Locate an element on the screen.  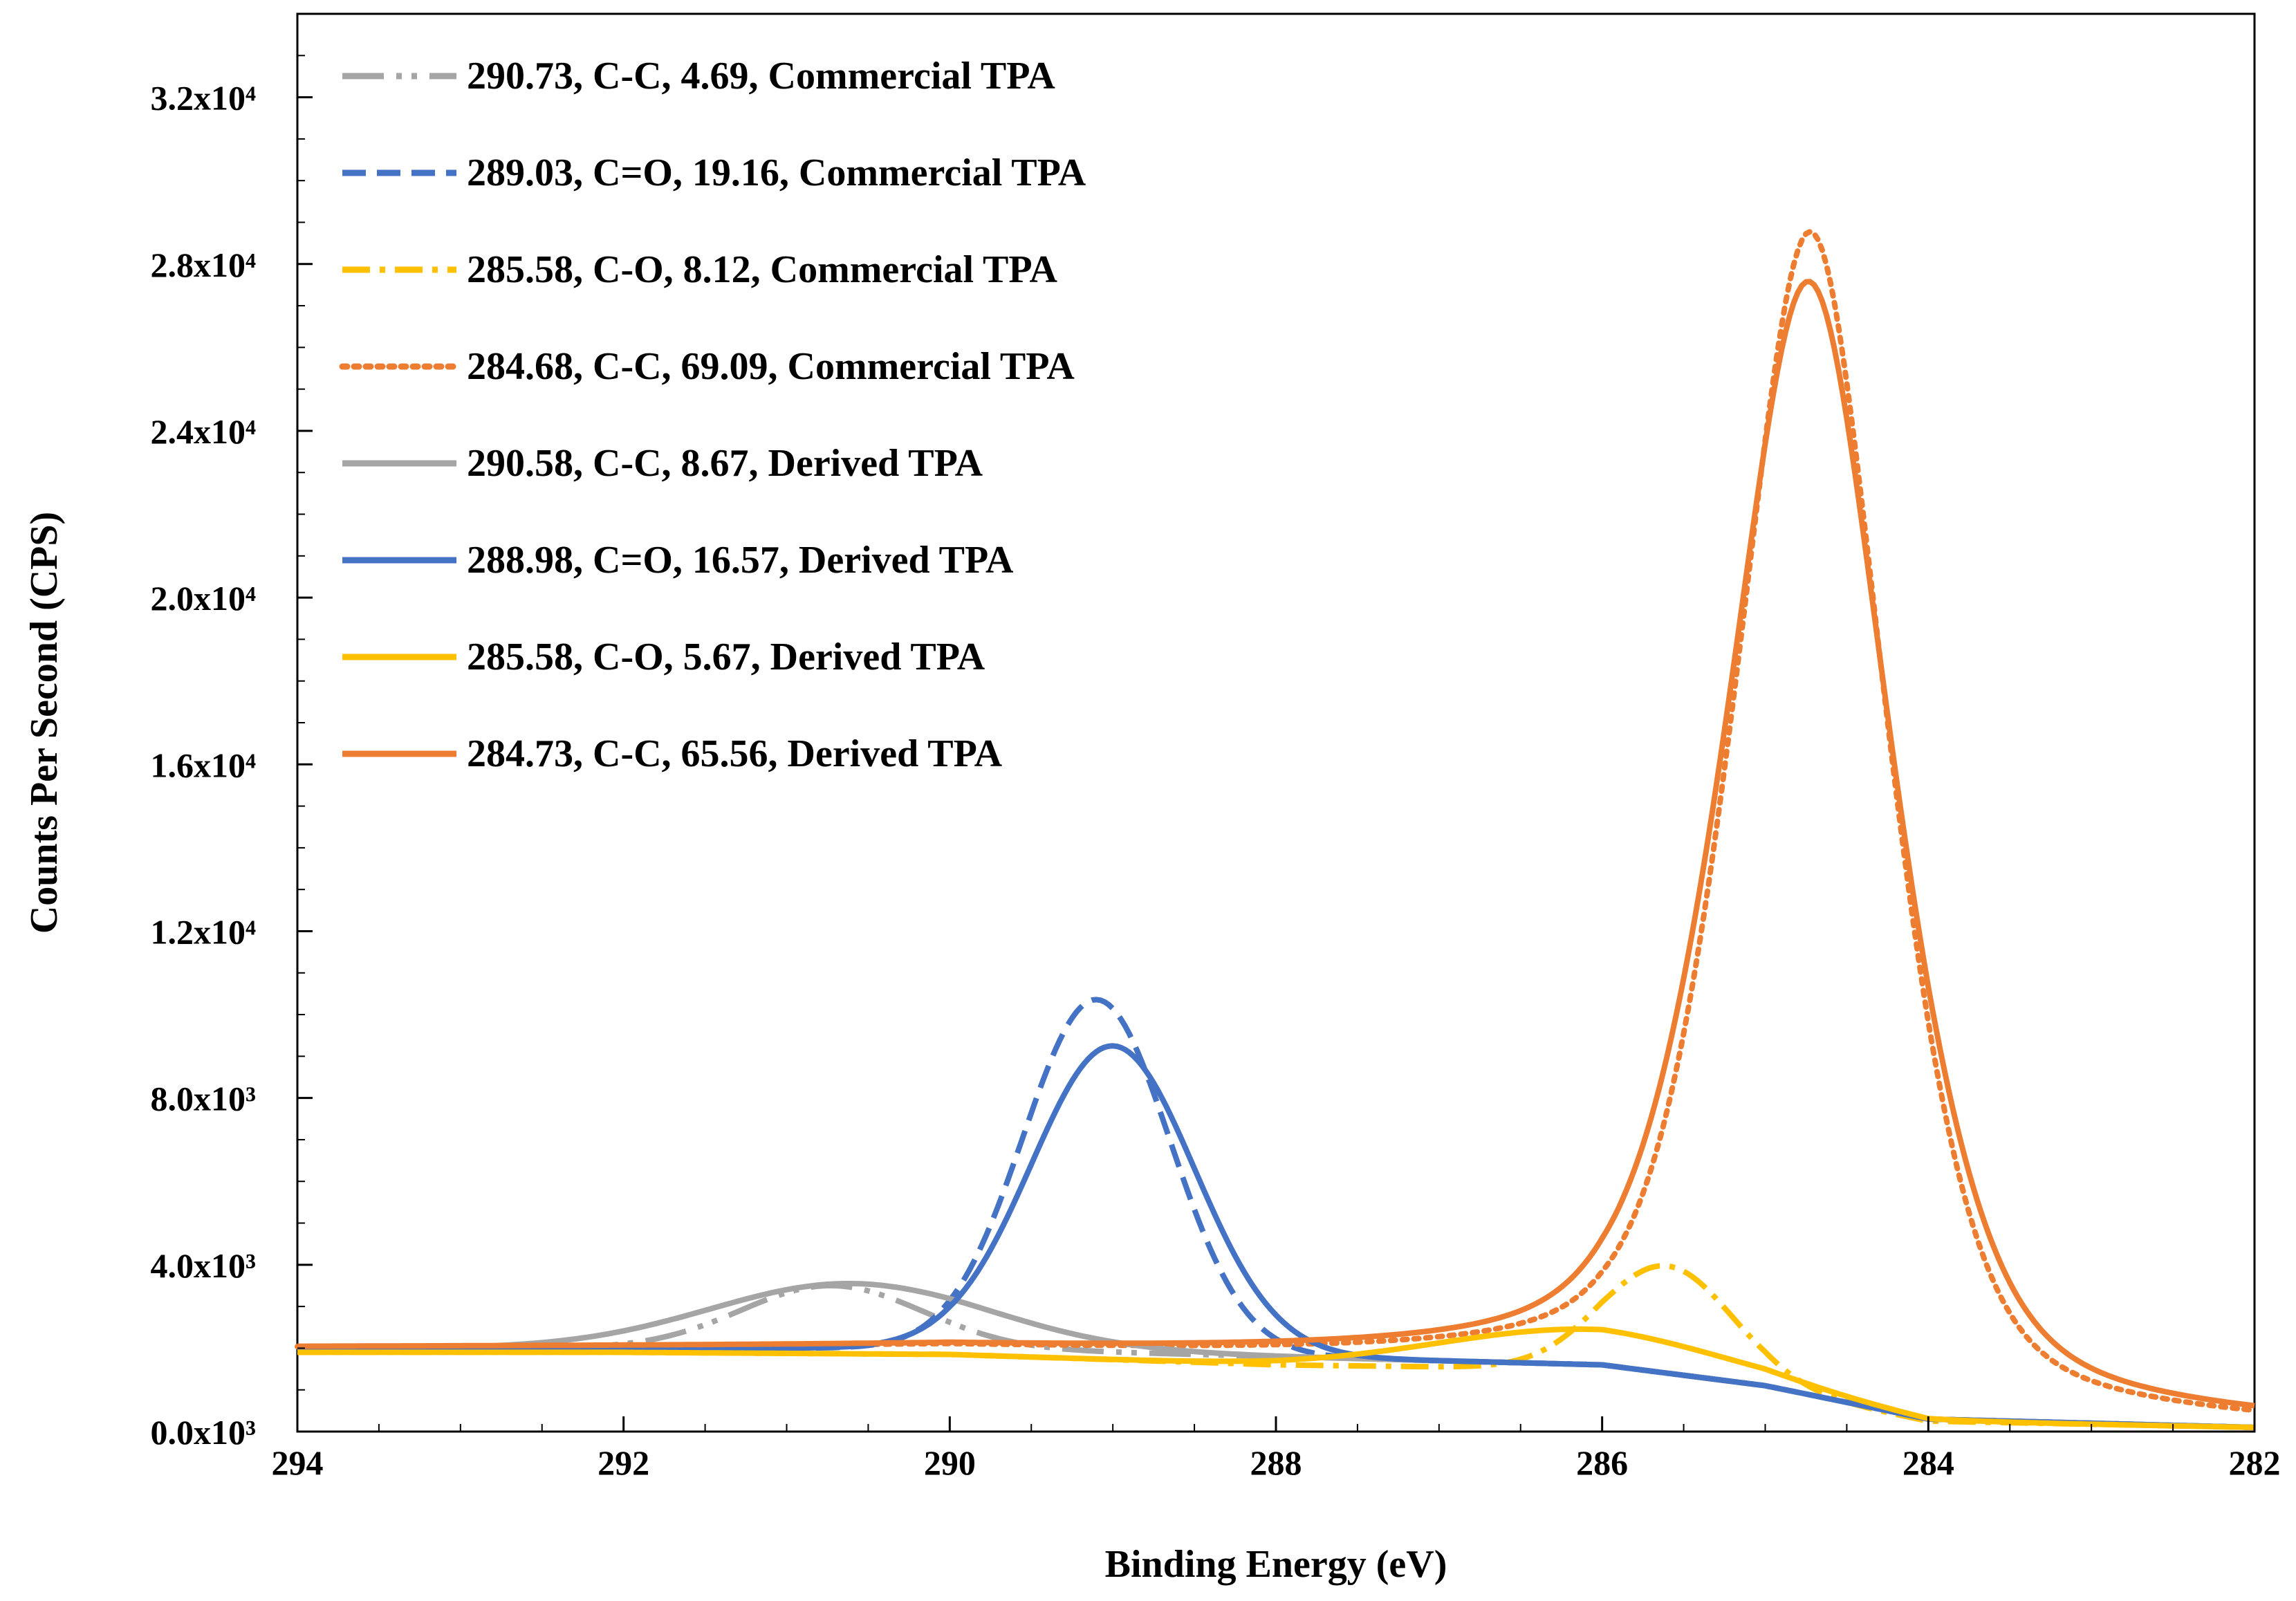
x-tick-label: 284 is located at coordinates (1928, 1462).